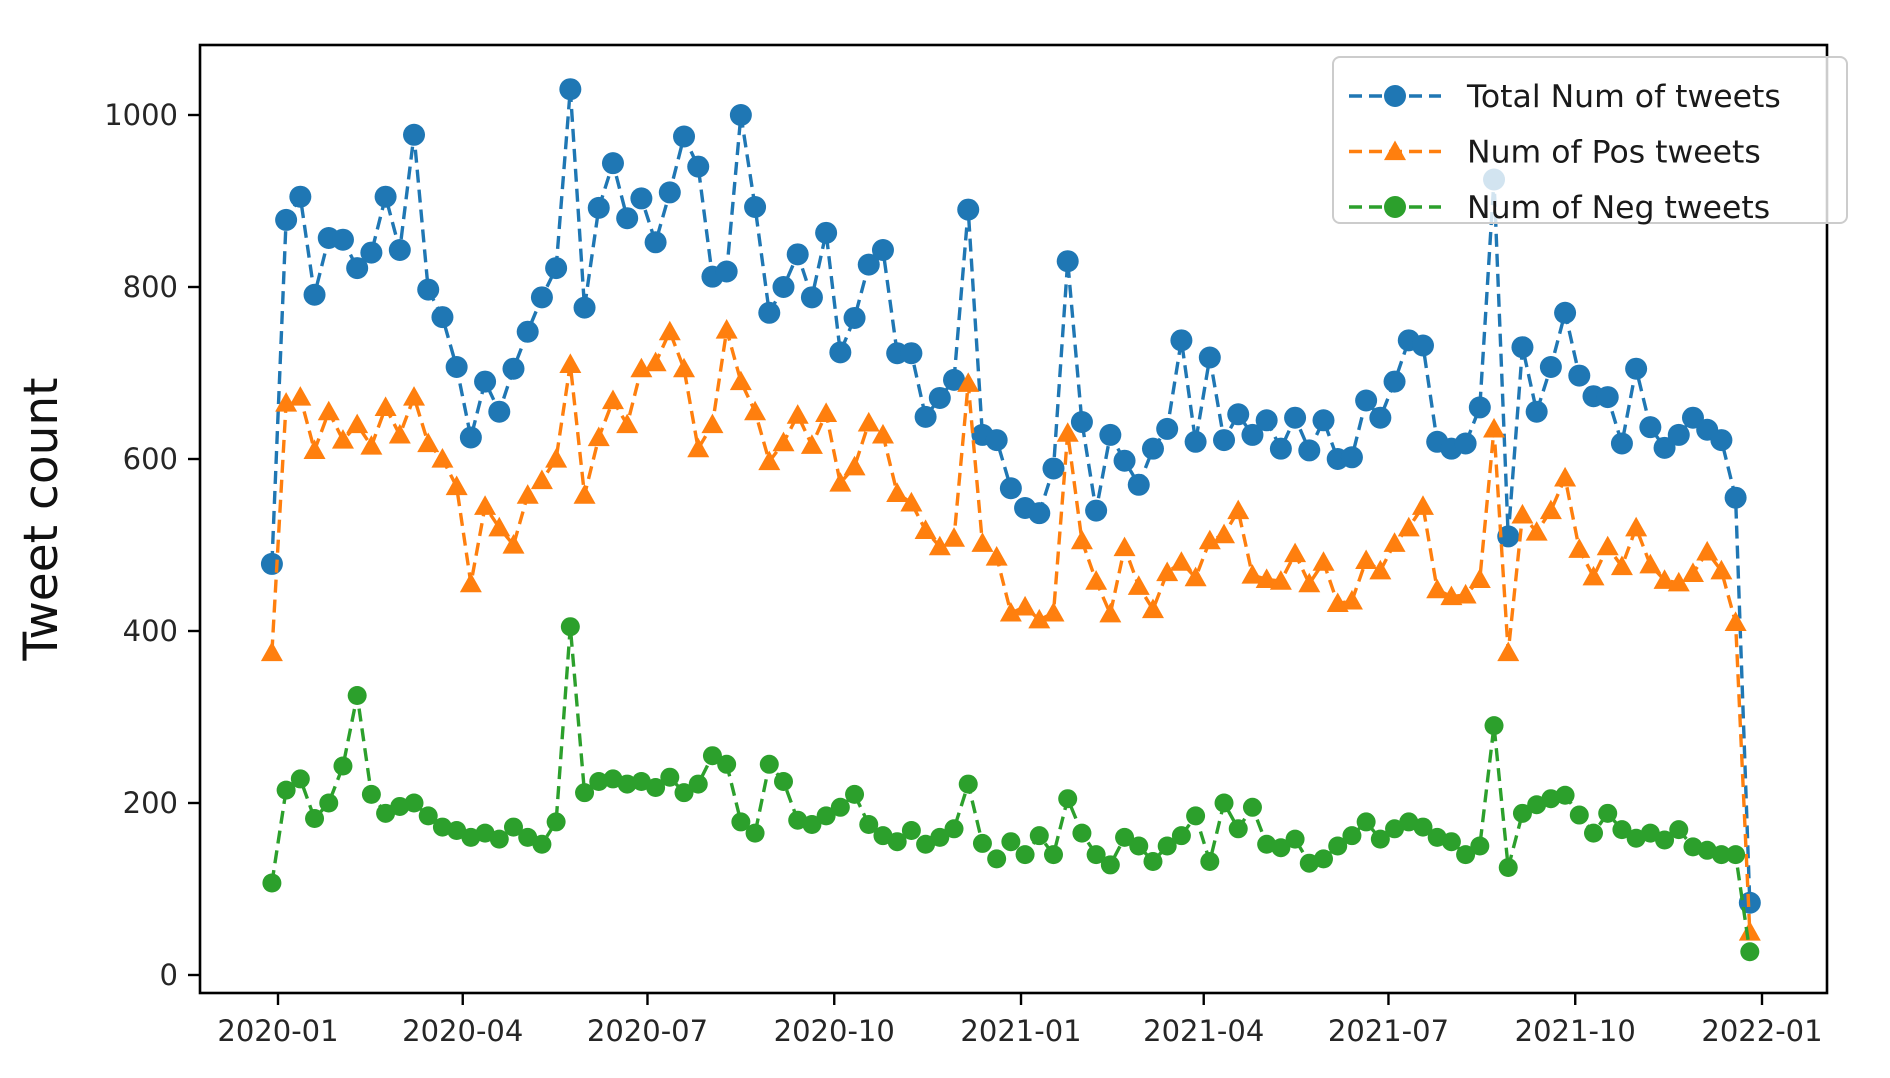  I want to click on circle-legend-marker-icon, so click(1395, 207).